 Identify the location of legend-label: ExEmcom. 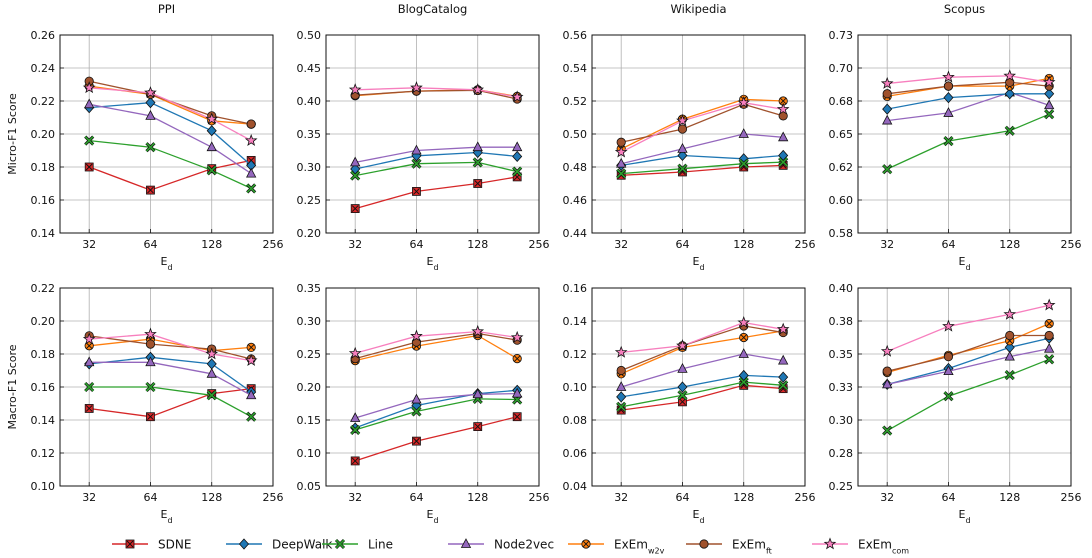
(883, 547).